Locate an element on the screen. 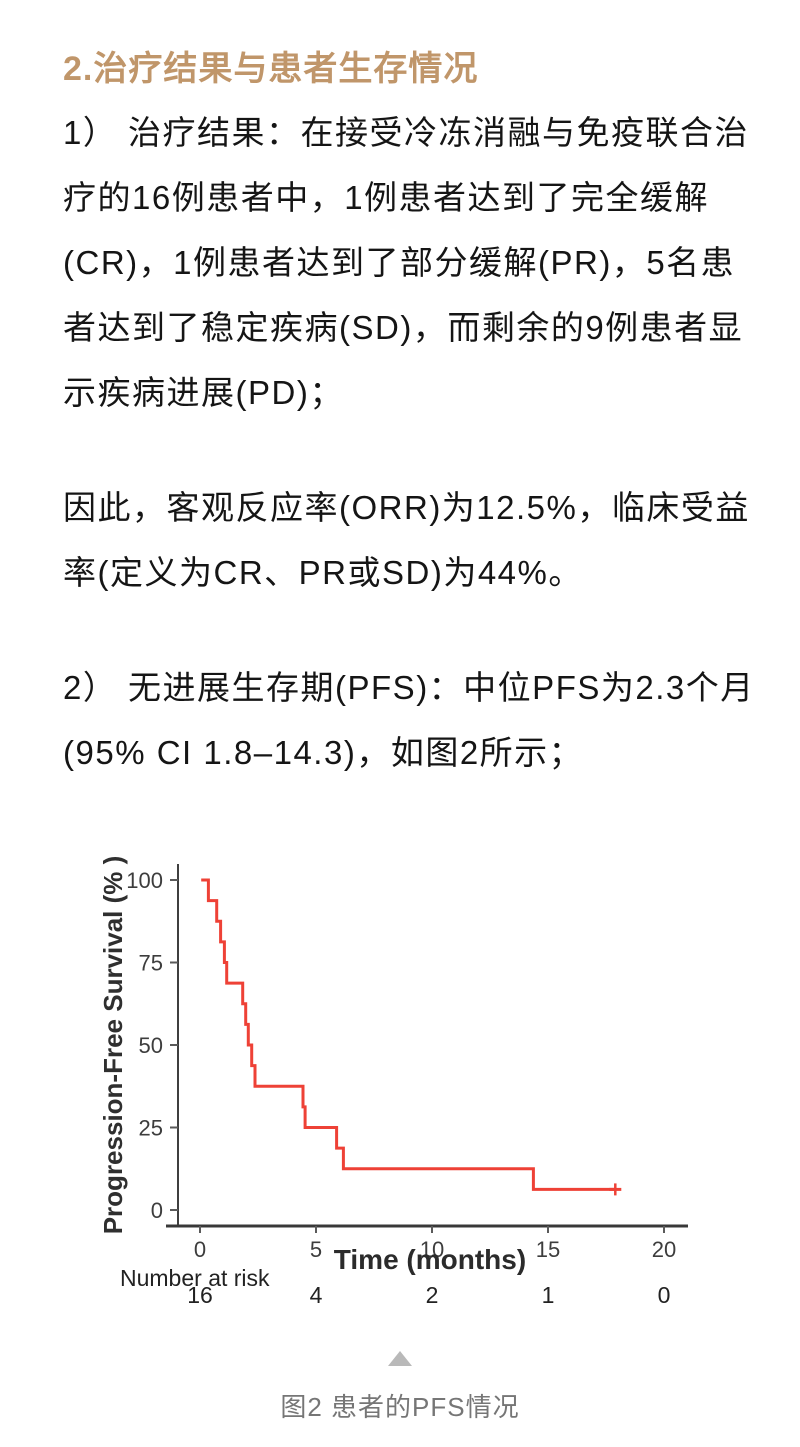 The height and width of the screenshot is (1447, 800). y-tick-label: 25 is located at coordinates (151, 1128).